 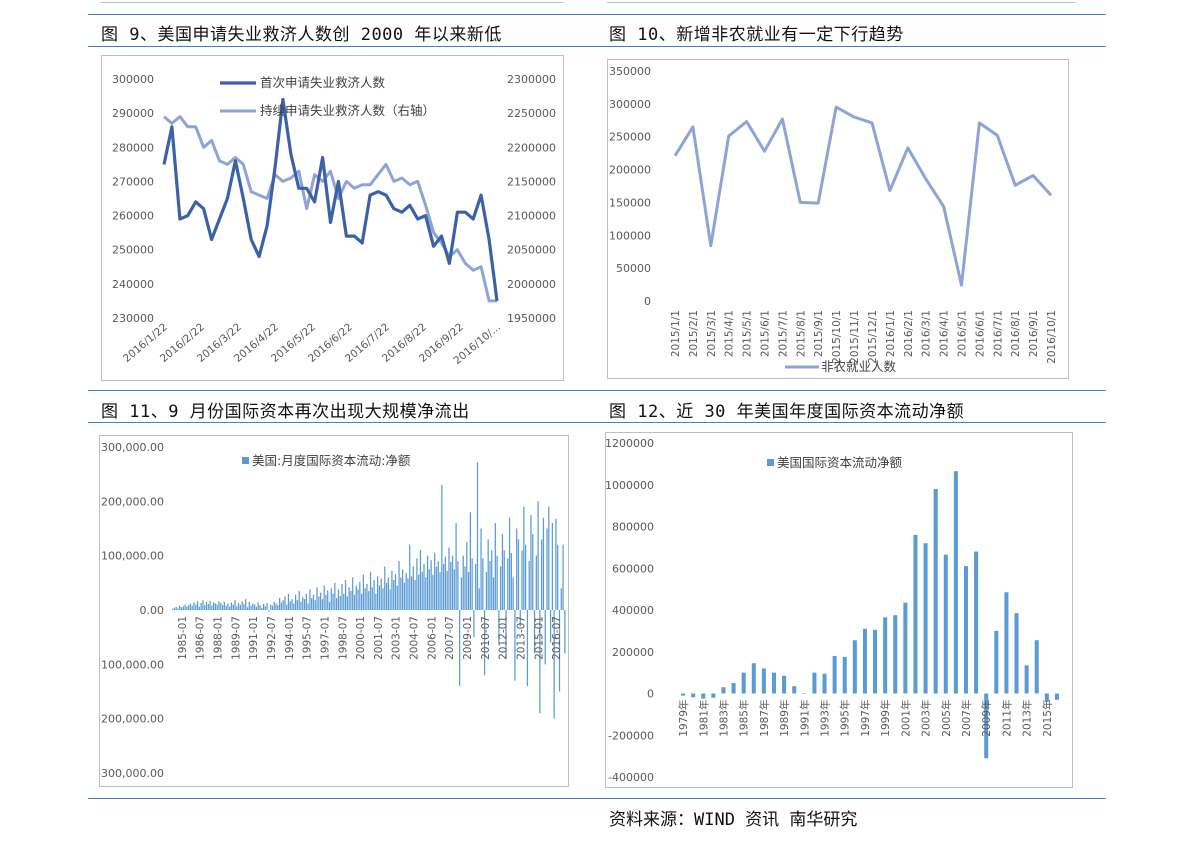 I want to click on x-tick-label: 2009-01, so click(x=468, y=638).